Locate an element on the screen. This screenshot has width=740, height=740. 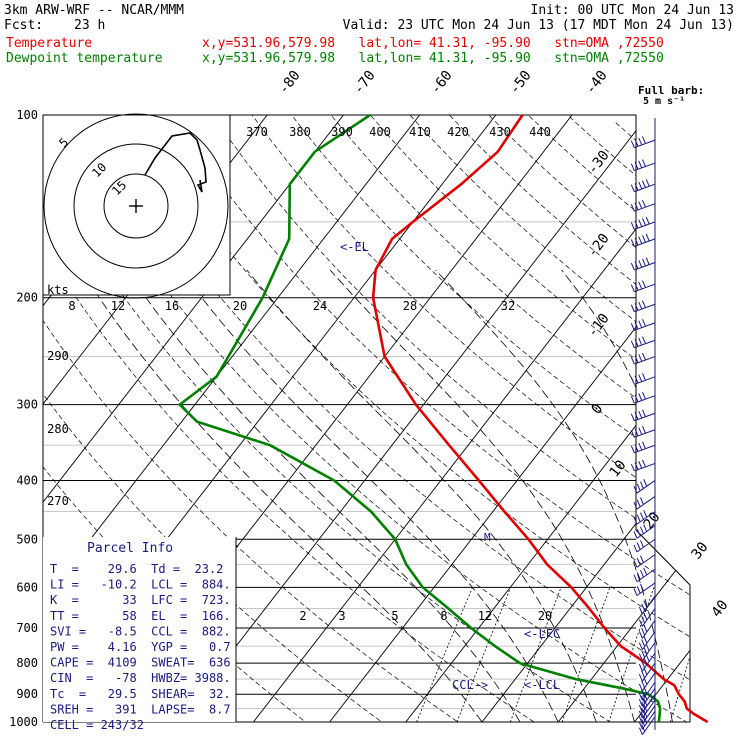
parcel-row-6: CAPE = 4109 SWEAT= 636 is located at coordinates (140, 663).